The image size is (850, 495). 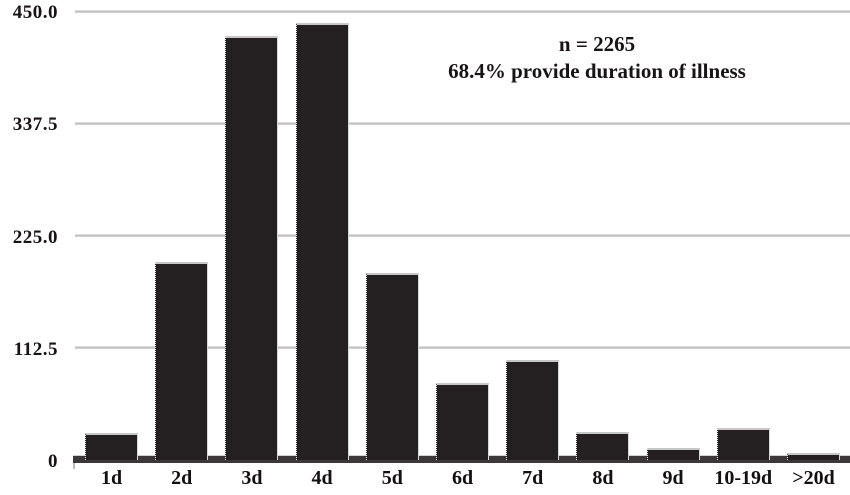 I want to click on x-axis-tick-label: 7d, so click(x=533, y=478).